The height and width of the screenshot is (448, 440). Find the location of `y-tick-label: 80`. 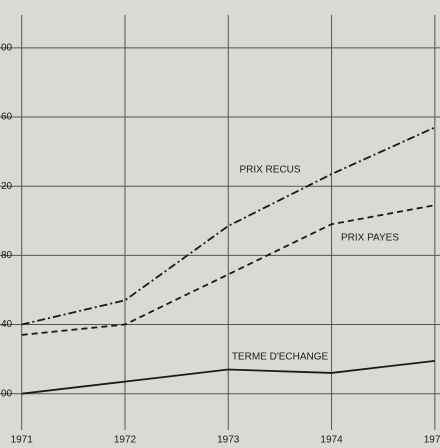

y-tick-label: 80 is located at coordinates (7, 255).